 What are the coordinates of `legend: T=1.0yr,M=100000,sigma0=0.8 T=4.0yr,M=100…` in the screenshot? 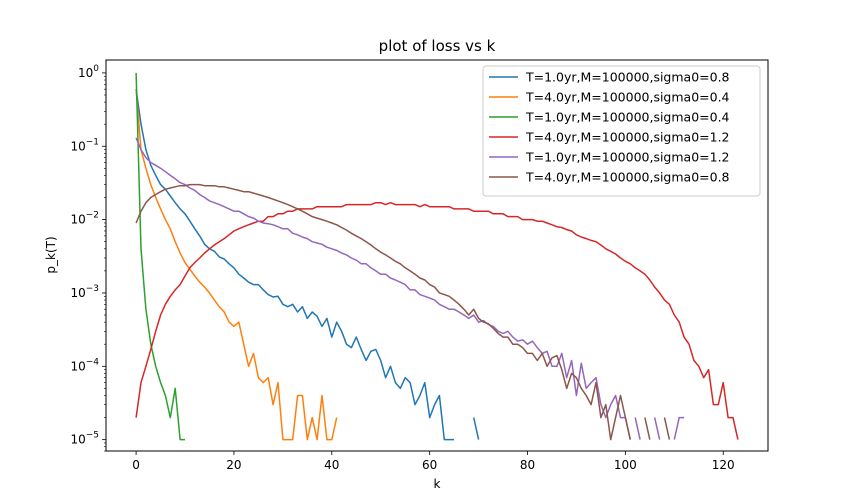 It's located at (621, 131).